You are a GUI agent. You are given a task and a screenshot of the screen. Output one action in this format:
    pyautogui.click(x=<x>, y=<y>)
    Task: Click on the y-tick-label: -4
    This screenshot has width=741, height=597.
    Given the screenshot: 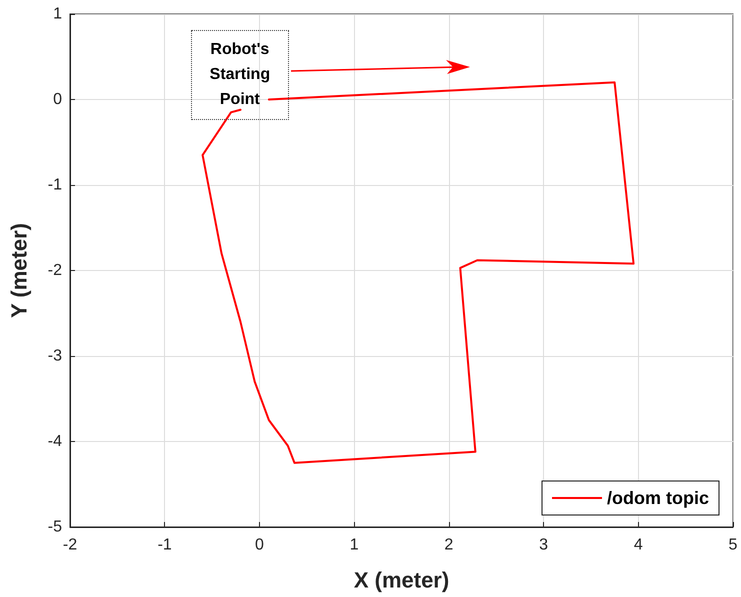 What is the action you would take?
    pyautogui.click(x=55, y=441)
    